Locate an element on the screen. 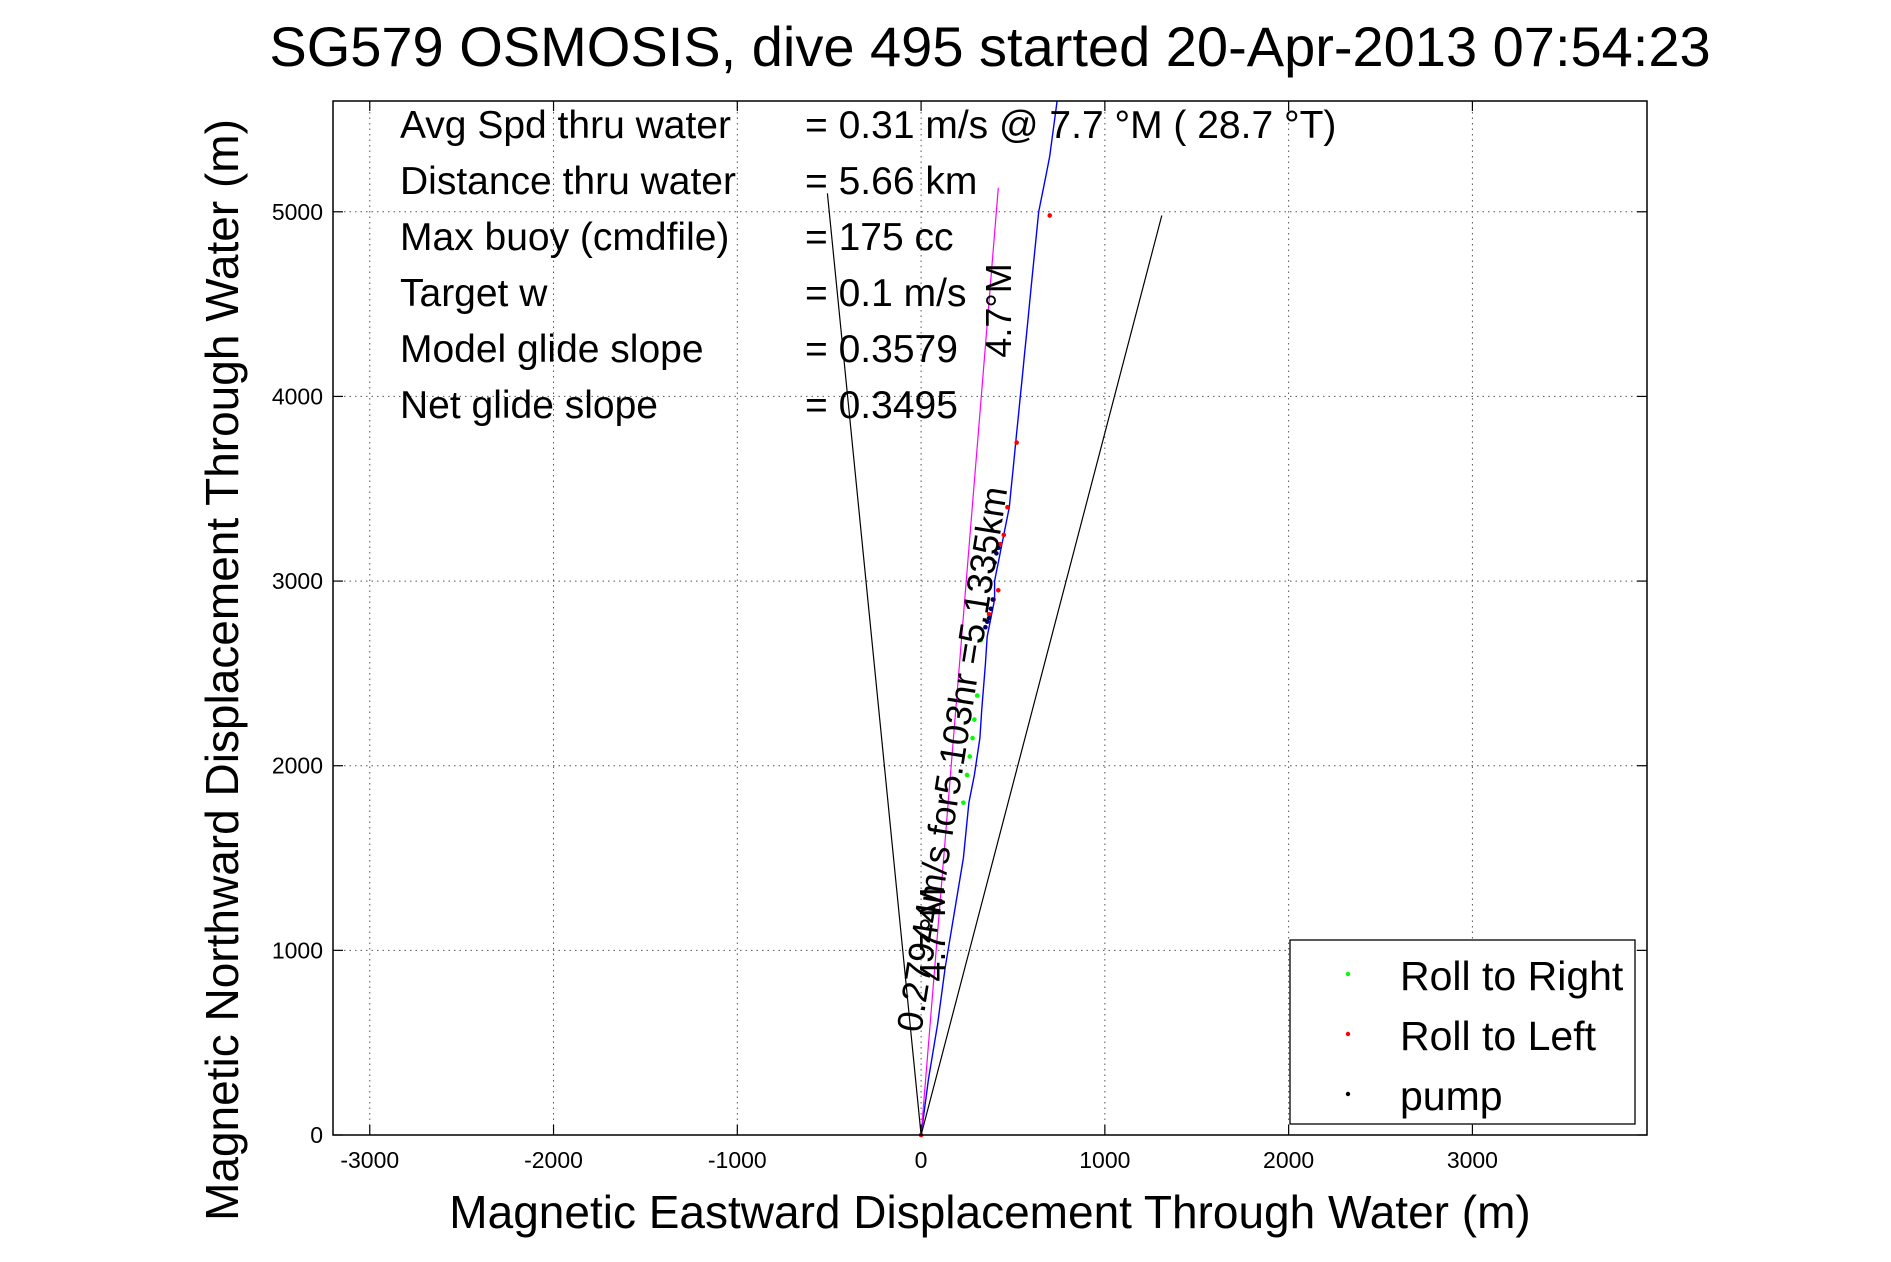 This screenshot has height=1262, width=1891. stat-value: = 5.66 km is located at coordinates (891, 181).